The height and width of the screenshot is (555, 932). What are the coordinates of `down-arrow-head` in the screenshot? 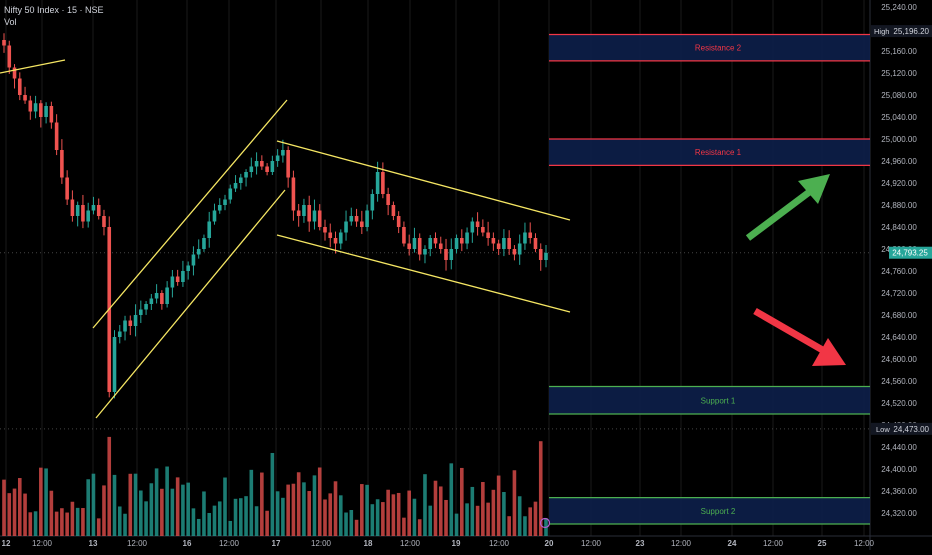 It's located at (829, 352).